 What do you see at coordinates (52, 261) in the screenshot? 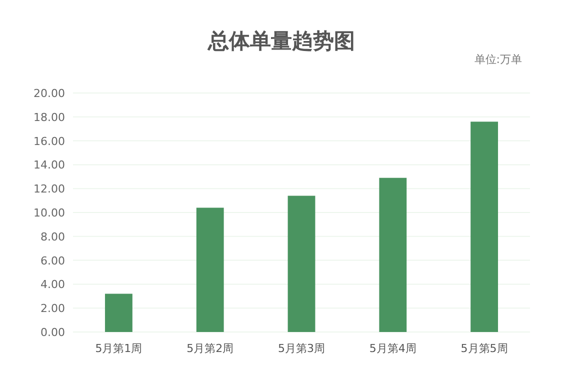
I see `y-tick-label: 6.00` at bounding box center [52, 261].